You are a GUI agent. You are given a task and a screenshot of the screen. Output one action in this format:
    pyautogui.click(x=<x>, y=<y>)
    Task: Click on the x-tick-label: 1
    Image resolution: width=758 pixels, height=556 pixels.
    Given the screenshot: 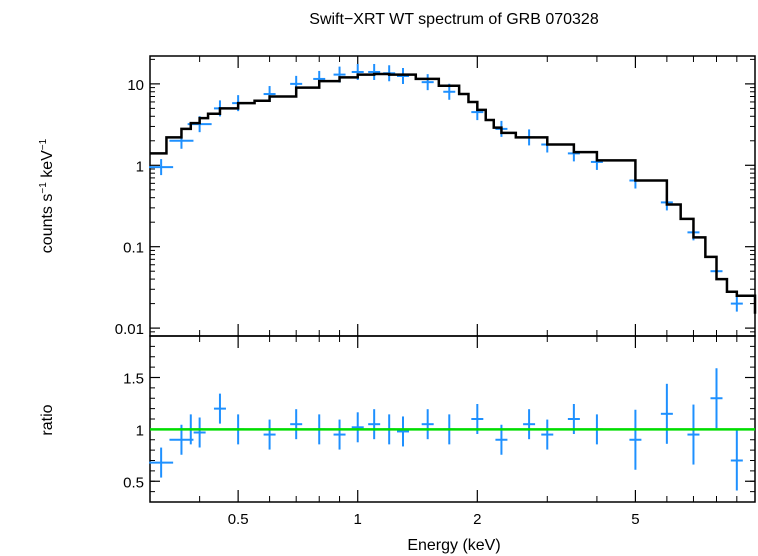 What is the action you would take?
    pyautogui.click(x=358, y=519)
    